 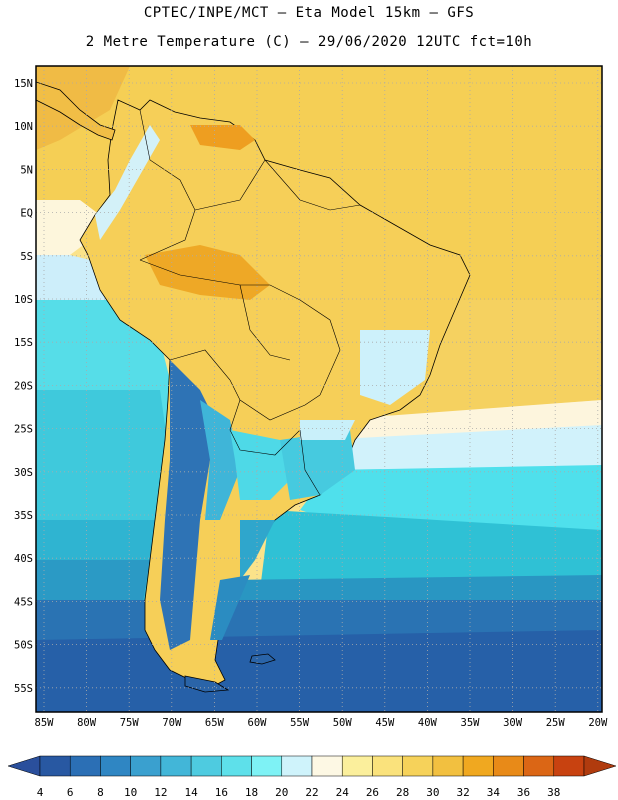 What do you see at coordinates (23, 689) in the screenshot?
I see `lat-label: 55S` at bounding box center [23, 689].